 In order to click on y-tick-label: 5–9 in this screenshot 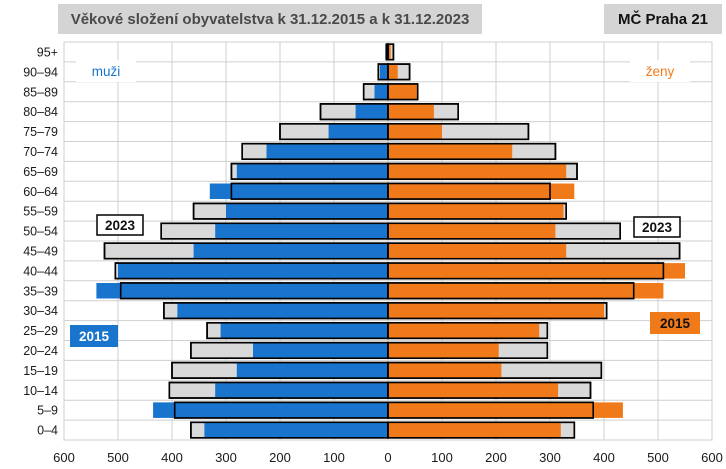, I will do `click(47, 411)`.